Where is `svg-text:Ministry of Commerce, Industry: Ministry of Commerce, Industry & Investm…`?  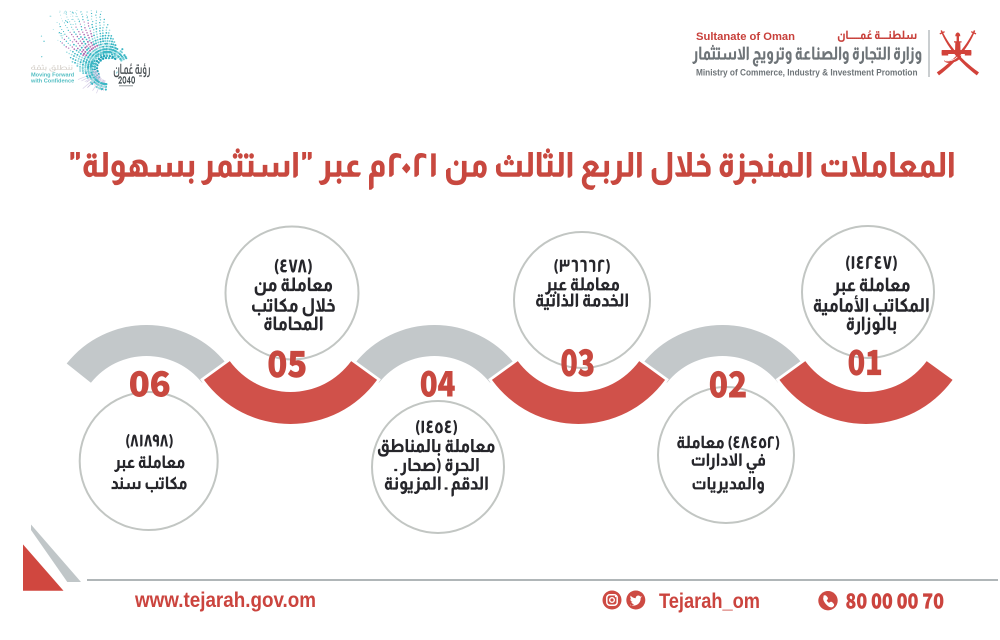
svg-text:Ministry of Commerce, Industry: Ministry of Commerce, Industry & Investm… is located at coordinates (807, 73).